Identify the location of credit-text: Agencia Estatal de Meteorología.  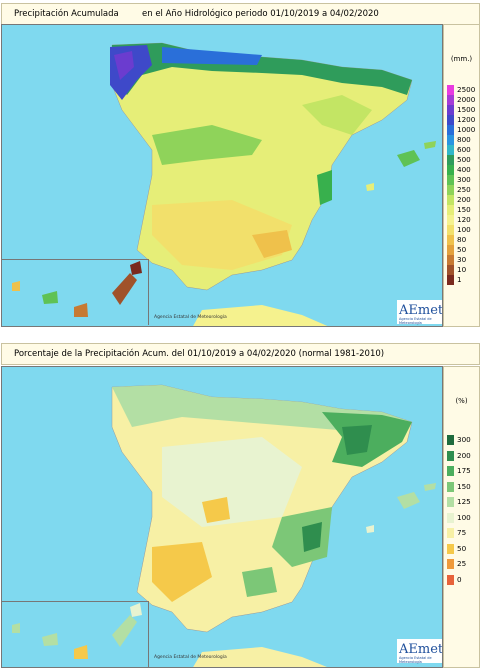
(190, 317).